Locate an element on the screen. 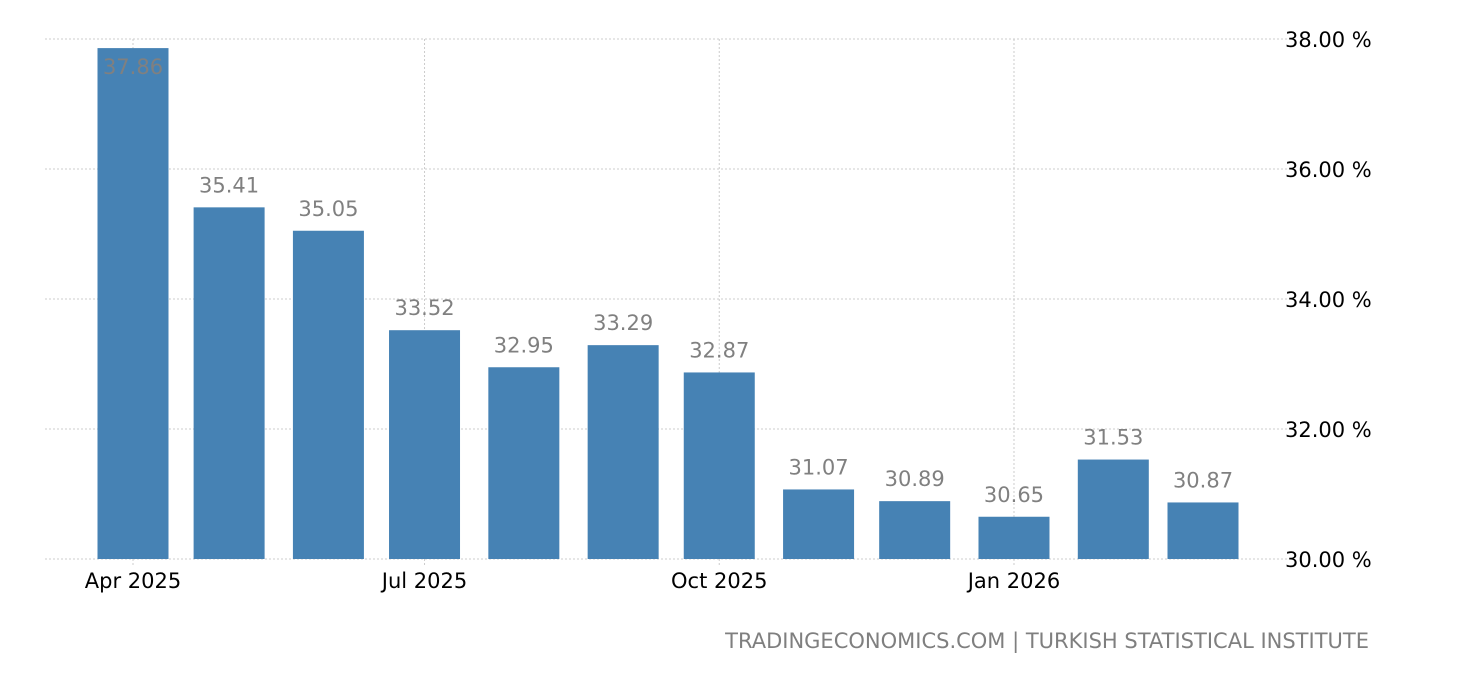  data-label: 35.05 is located at coordinates (328, 209).